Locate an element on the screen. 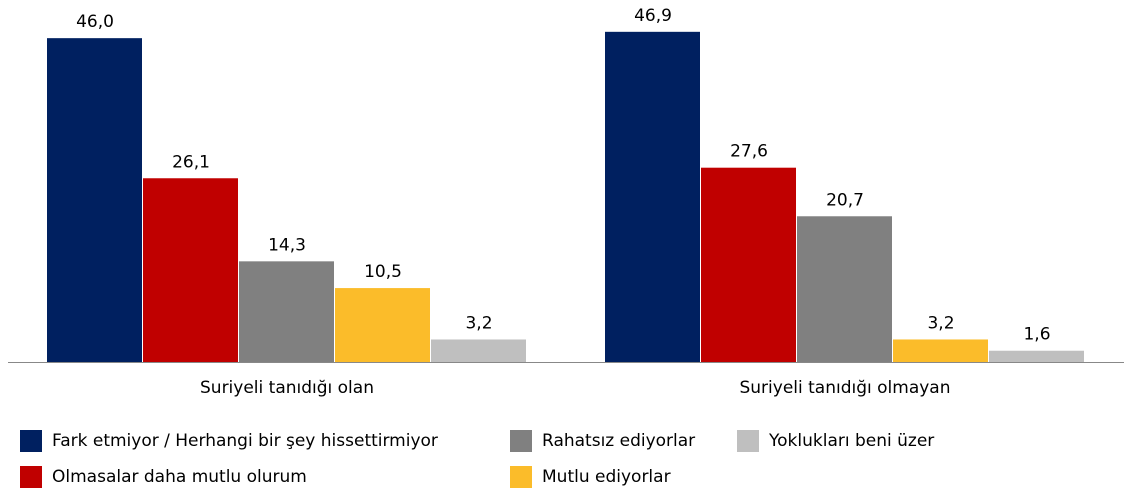  value-label: 1,6 is located at coordinates (1036, 335).